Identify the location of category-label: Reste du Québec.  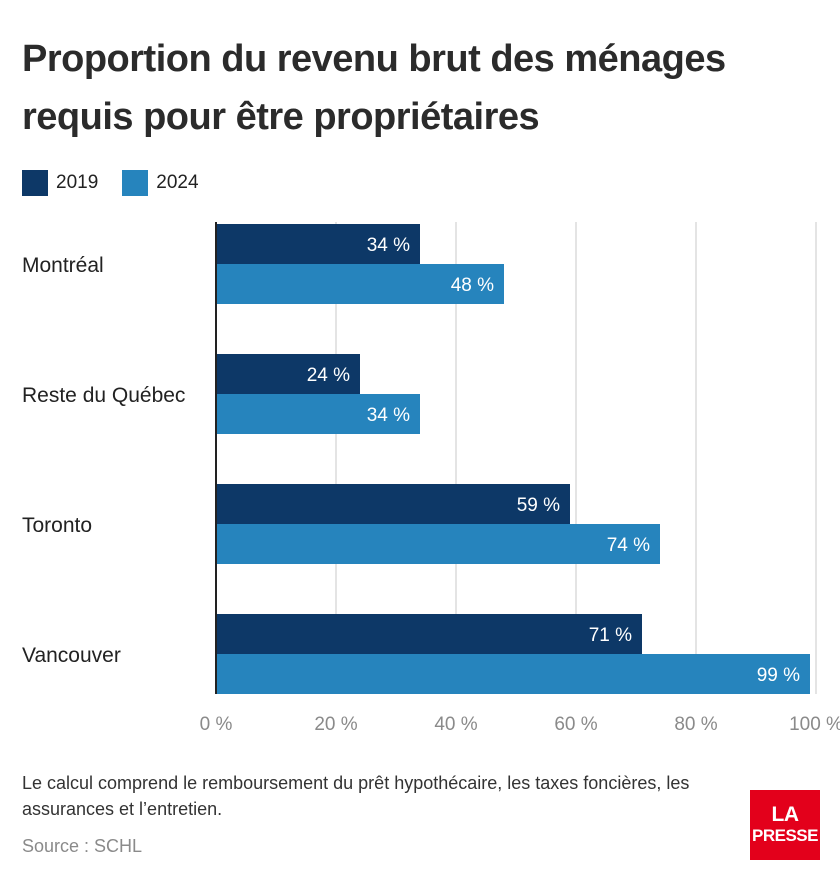
(103, 395).